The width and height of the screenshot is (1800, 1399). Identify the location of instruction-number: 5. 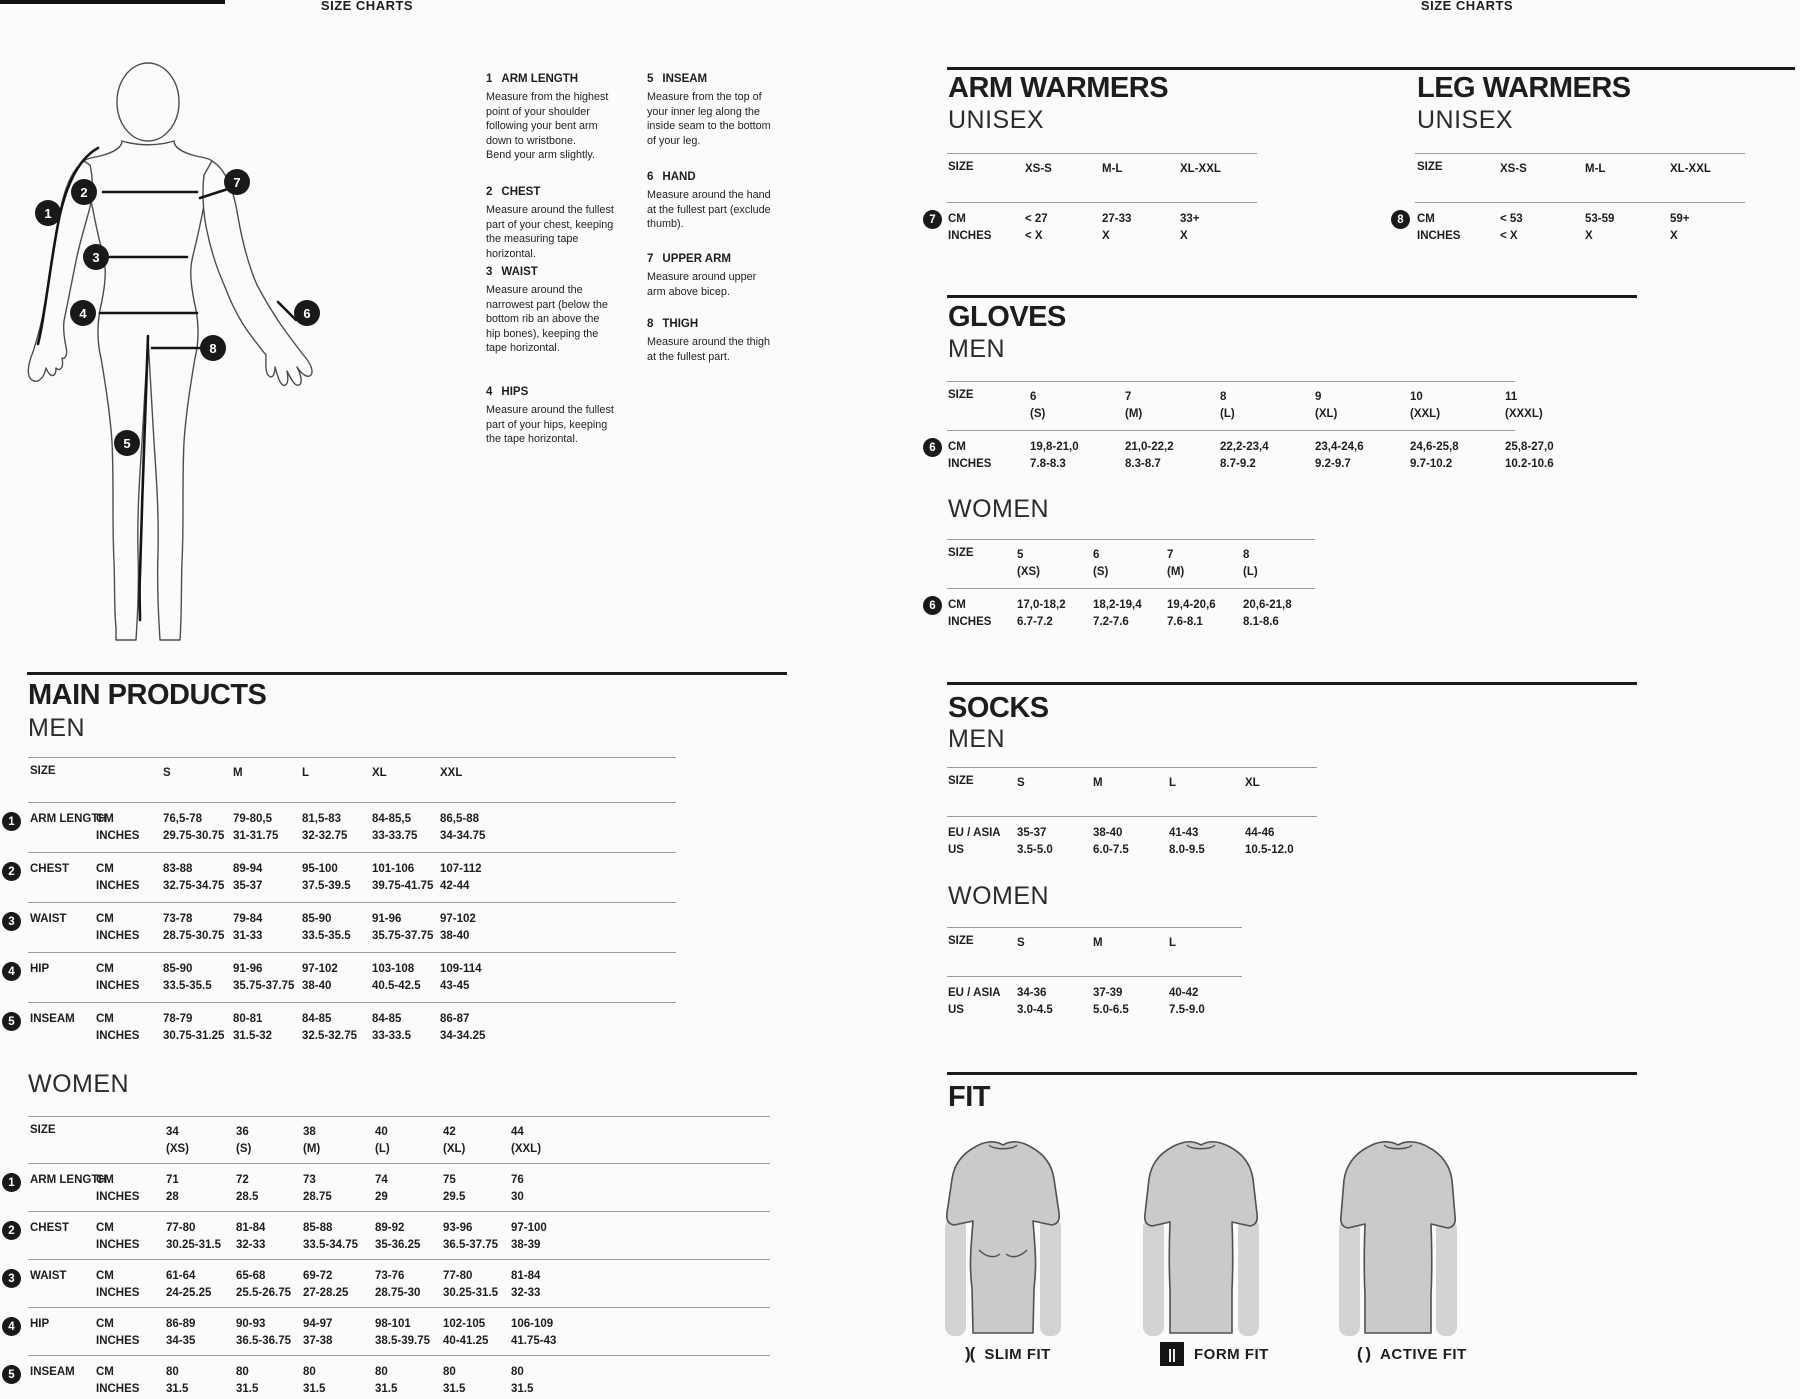
(650, 79).